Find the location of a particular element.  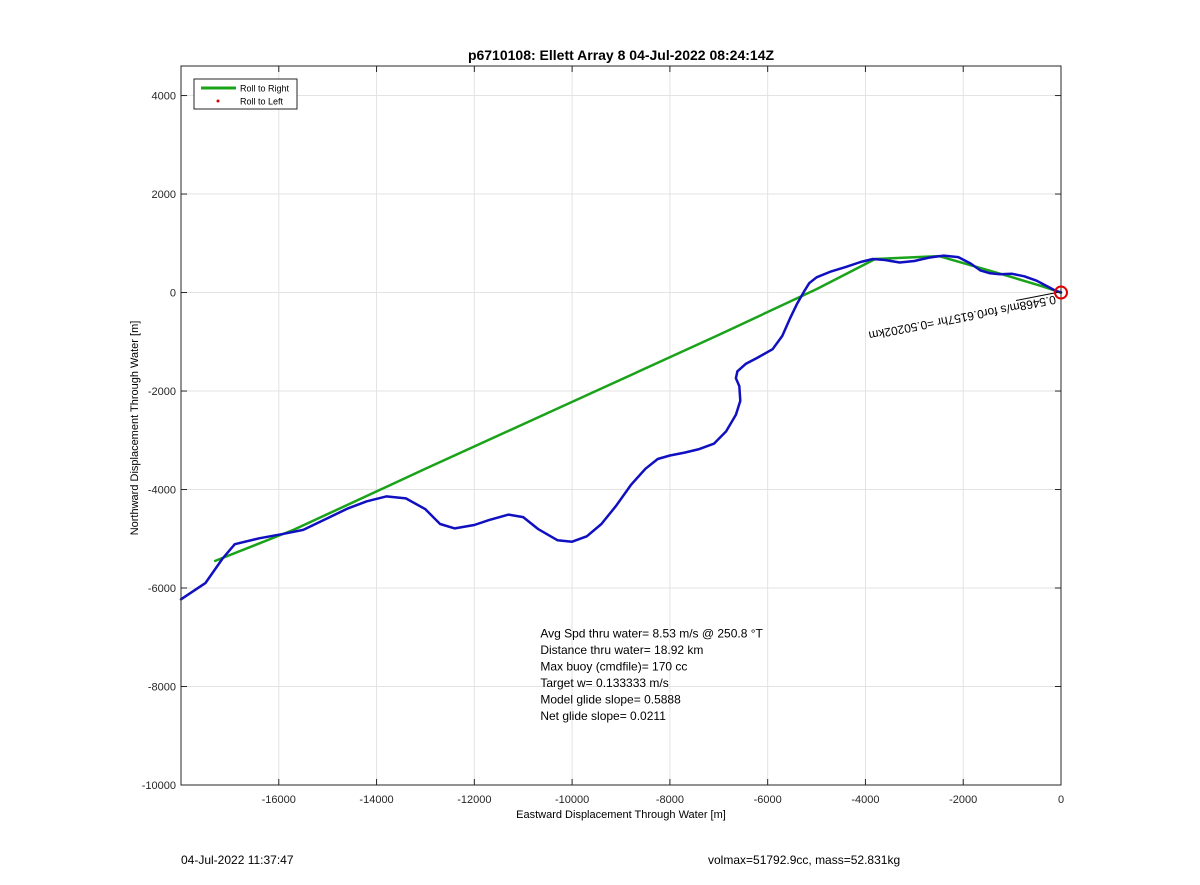

legend-label: Roll to Left is located at coordinates (262, 102).